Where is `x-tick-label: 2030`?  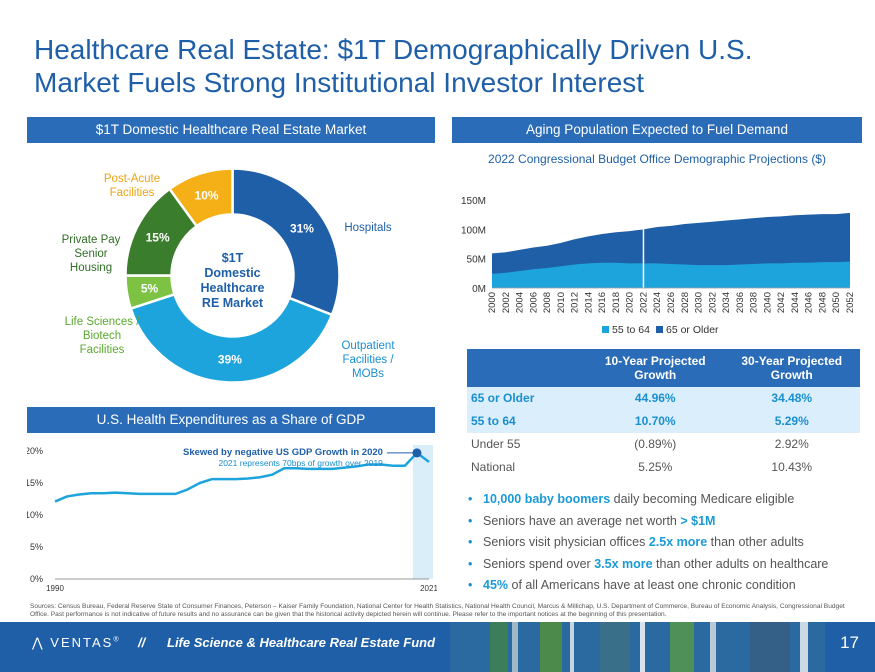
x-tick-label: 2030 is located at coordinates (699, 302).